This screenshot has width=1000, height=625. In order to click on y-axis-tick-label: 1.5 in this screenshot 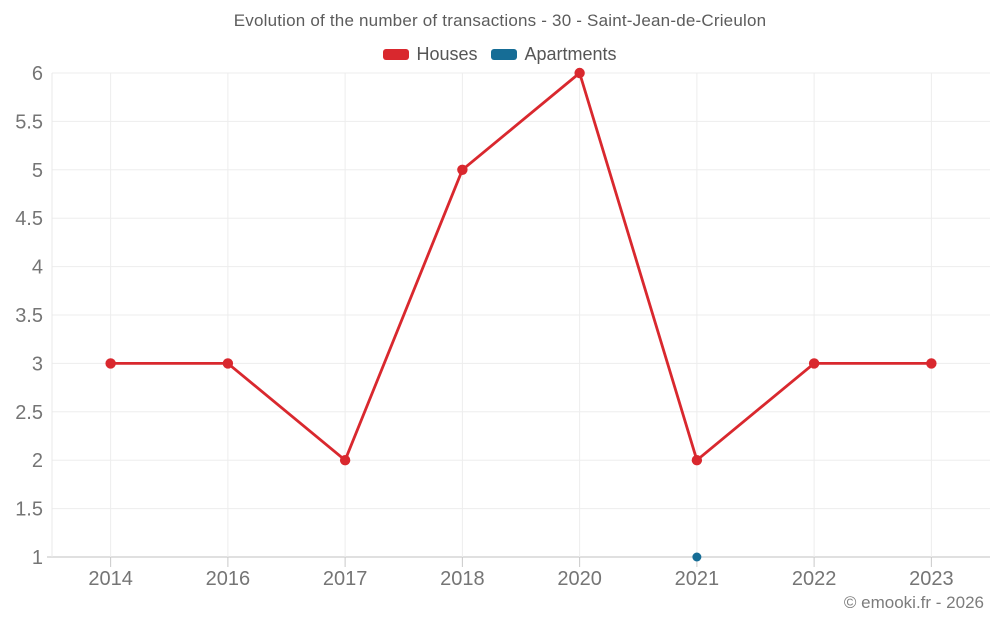, I will do `click(29, 510)`.